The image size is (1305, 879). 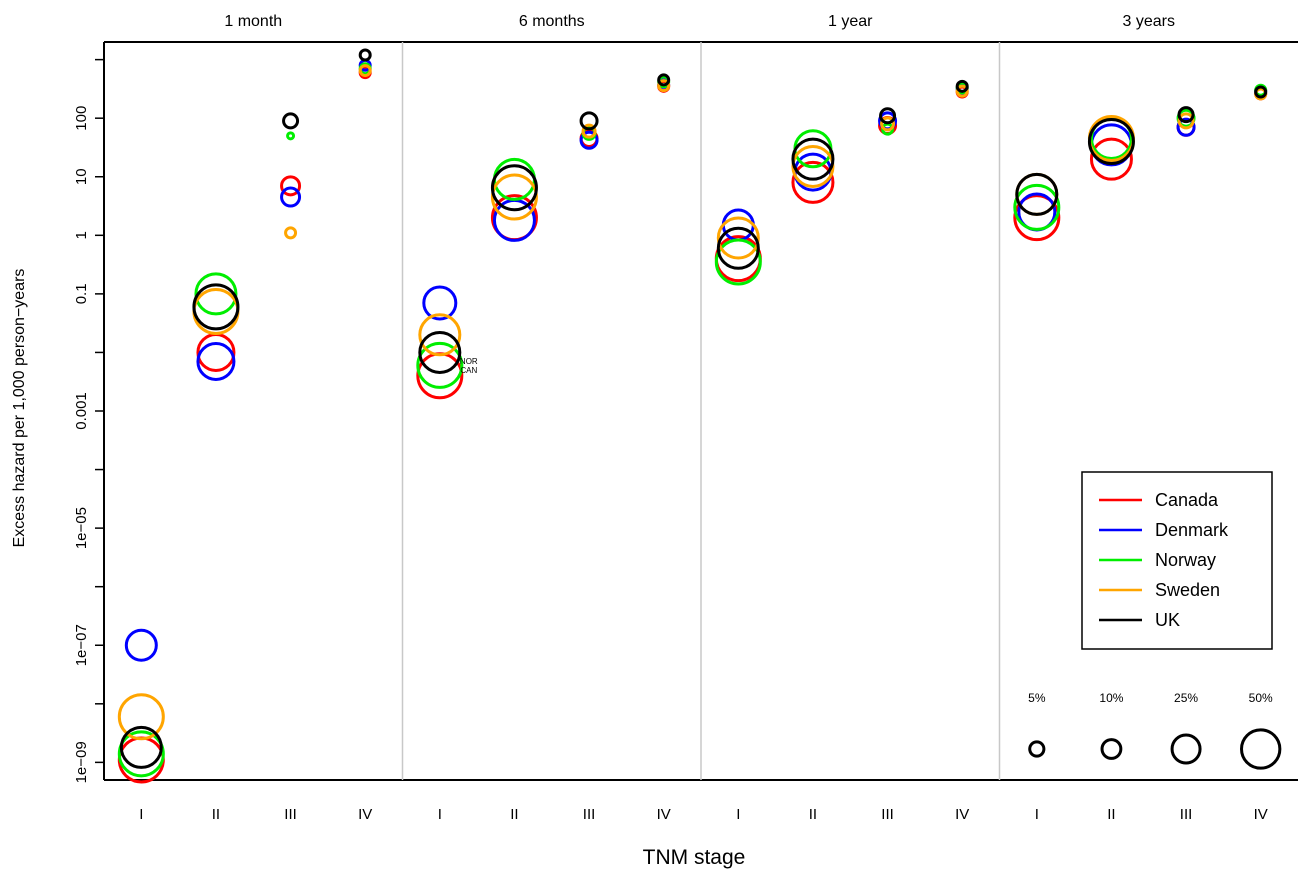 What do you see at coordinates (703, 814) in the screenshot?
I see `x-axis: I II III IV I II III IV I II III IV I II III IV` at bounding box center [703, 814].